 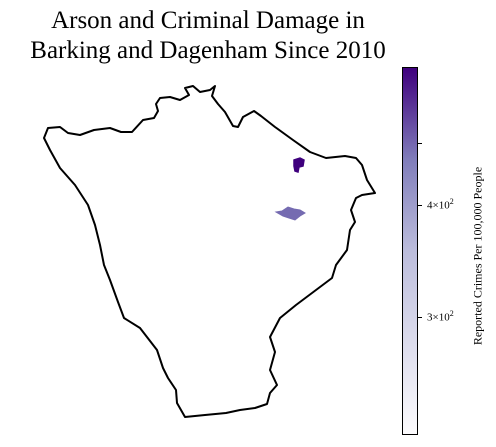 What do you see at coordinates (299, 165) in the screenshot?
I see `highlighted-area-high` at bounding box center [299, 165].